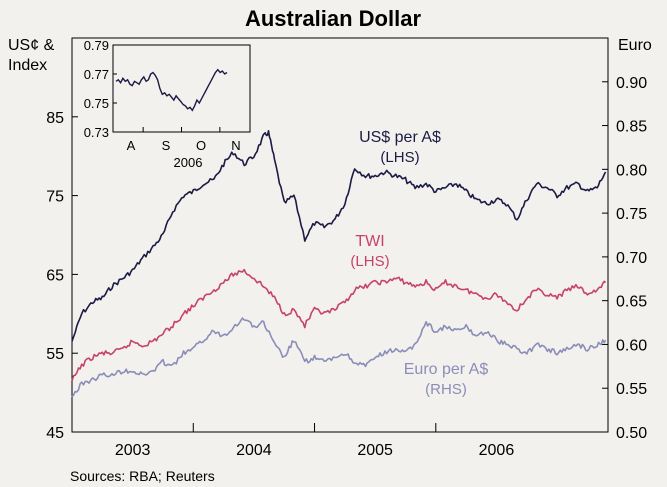 The image size is (667, 487). I want to click on inset-tick-labels: 0.79 0.77 0.75 0.73, so click(100, 89).